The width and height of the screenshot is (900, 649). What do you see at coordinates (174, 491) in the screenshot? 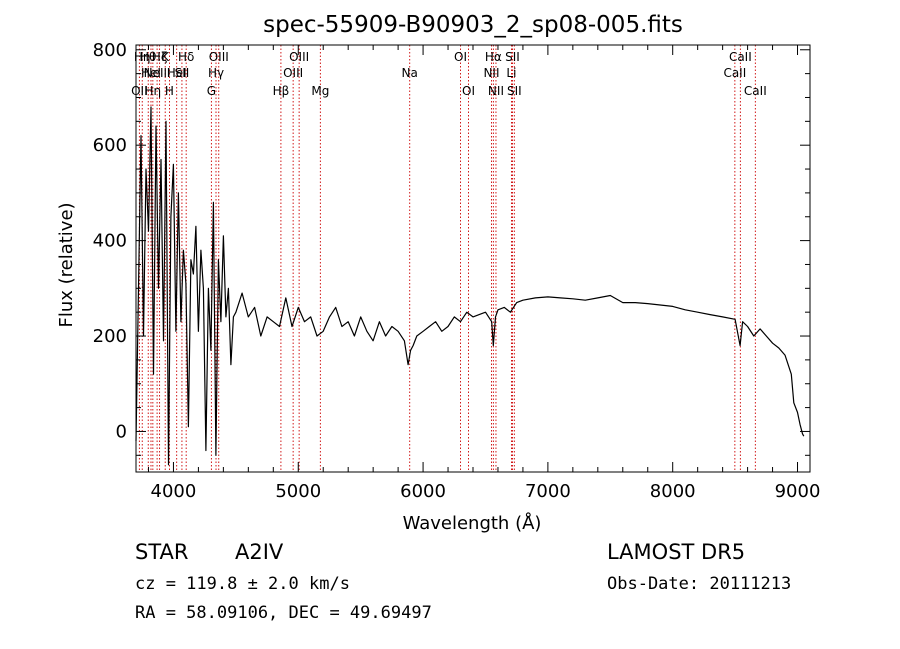
I see `x-tick-label: 4000` at bounding box center [174, 491].